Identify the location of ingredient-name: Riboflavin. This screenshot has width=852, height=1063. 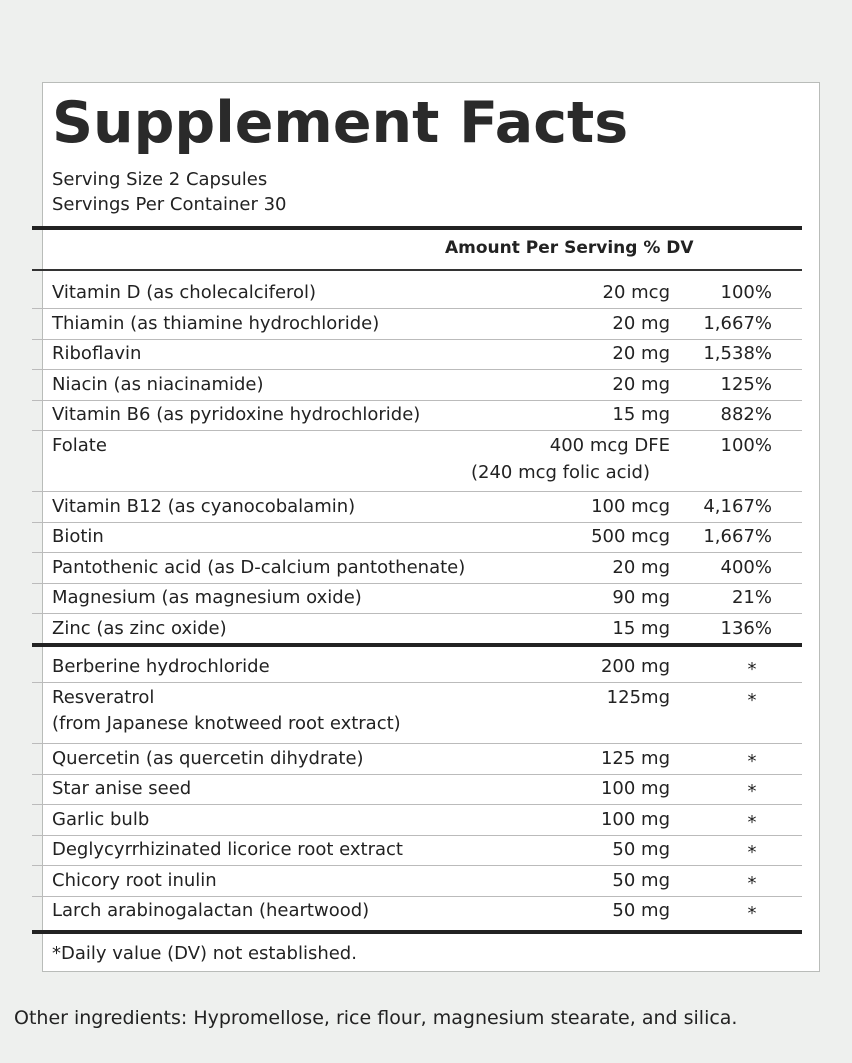
(97, 353).